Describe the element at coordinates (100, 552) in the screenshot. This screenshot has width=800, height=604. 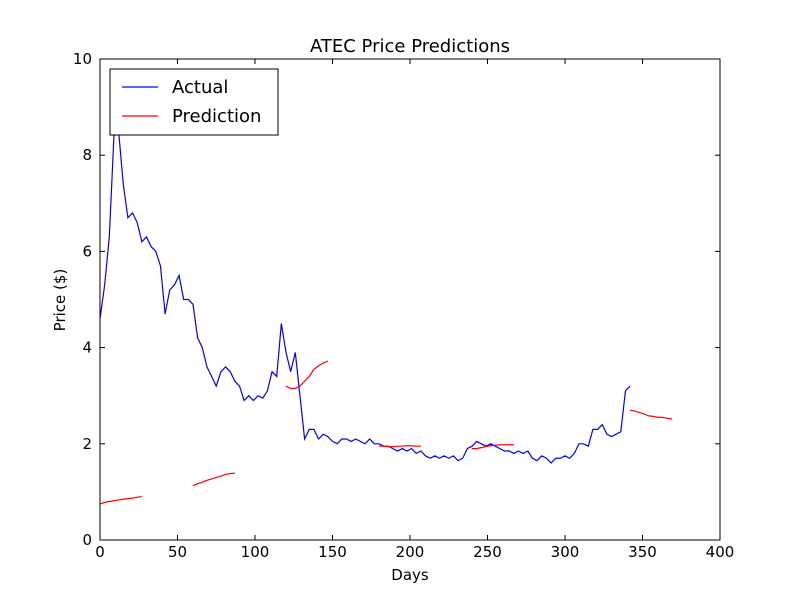
I see `x-tick-label: 0` at that location.